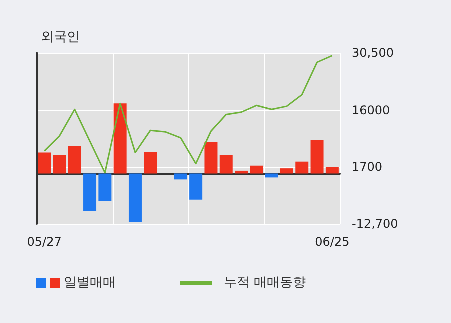 The width and height of the screenshot is (451, 323). Describe the element at coordinates (373, 53) in the screenshot. I see `y-tick-label: 30,500` at that location.